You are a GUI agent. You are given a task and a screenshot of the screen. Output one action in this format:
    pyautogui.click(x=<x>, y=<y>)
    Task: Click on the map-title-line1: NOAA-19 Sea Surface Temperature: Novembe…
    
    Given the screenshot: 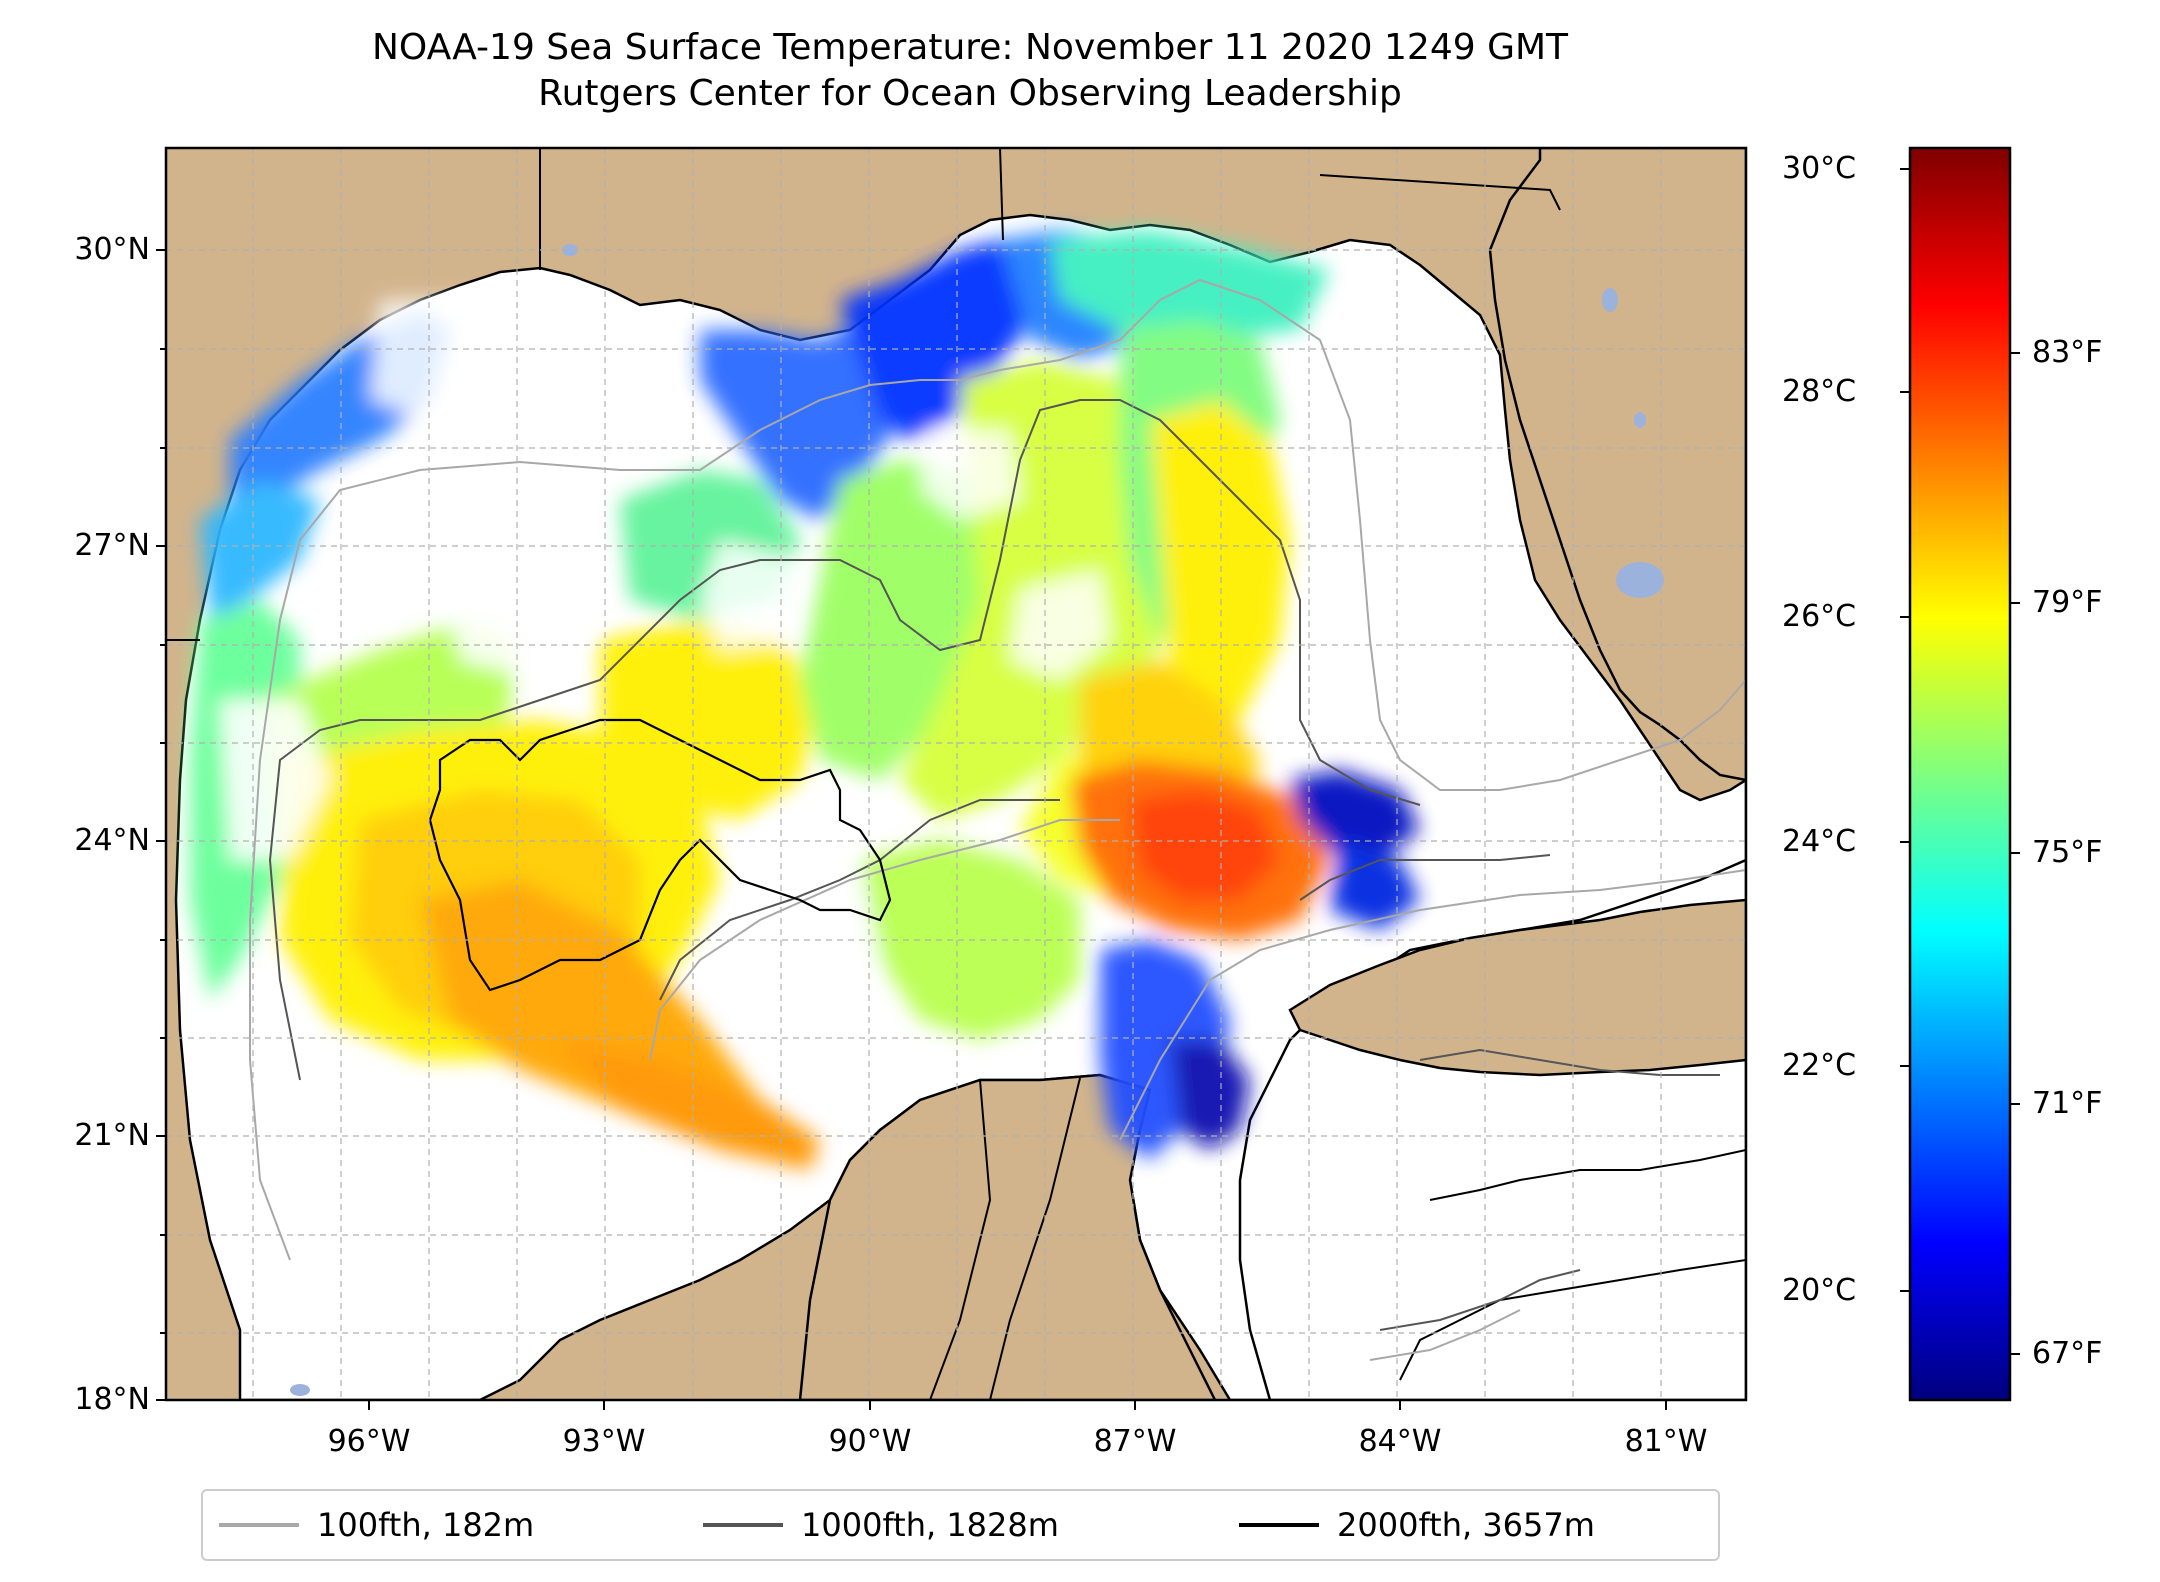 What is the action you would take?
    pyautogui.click(x=970, y=47)
    